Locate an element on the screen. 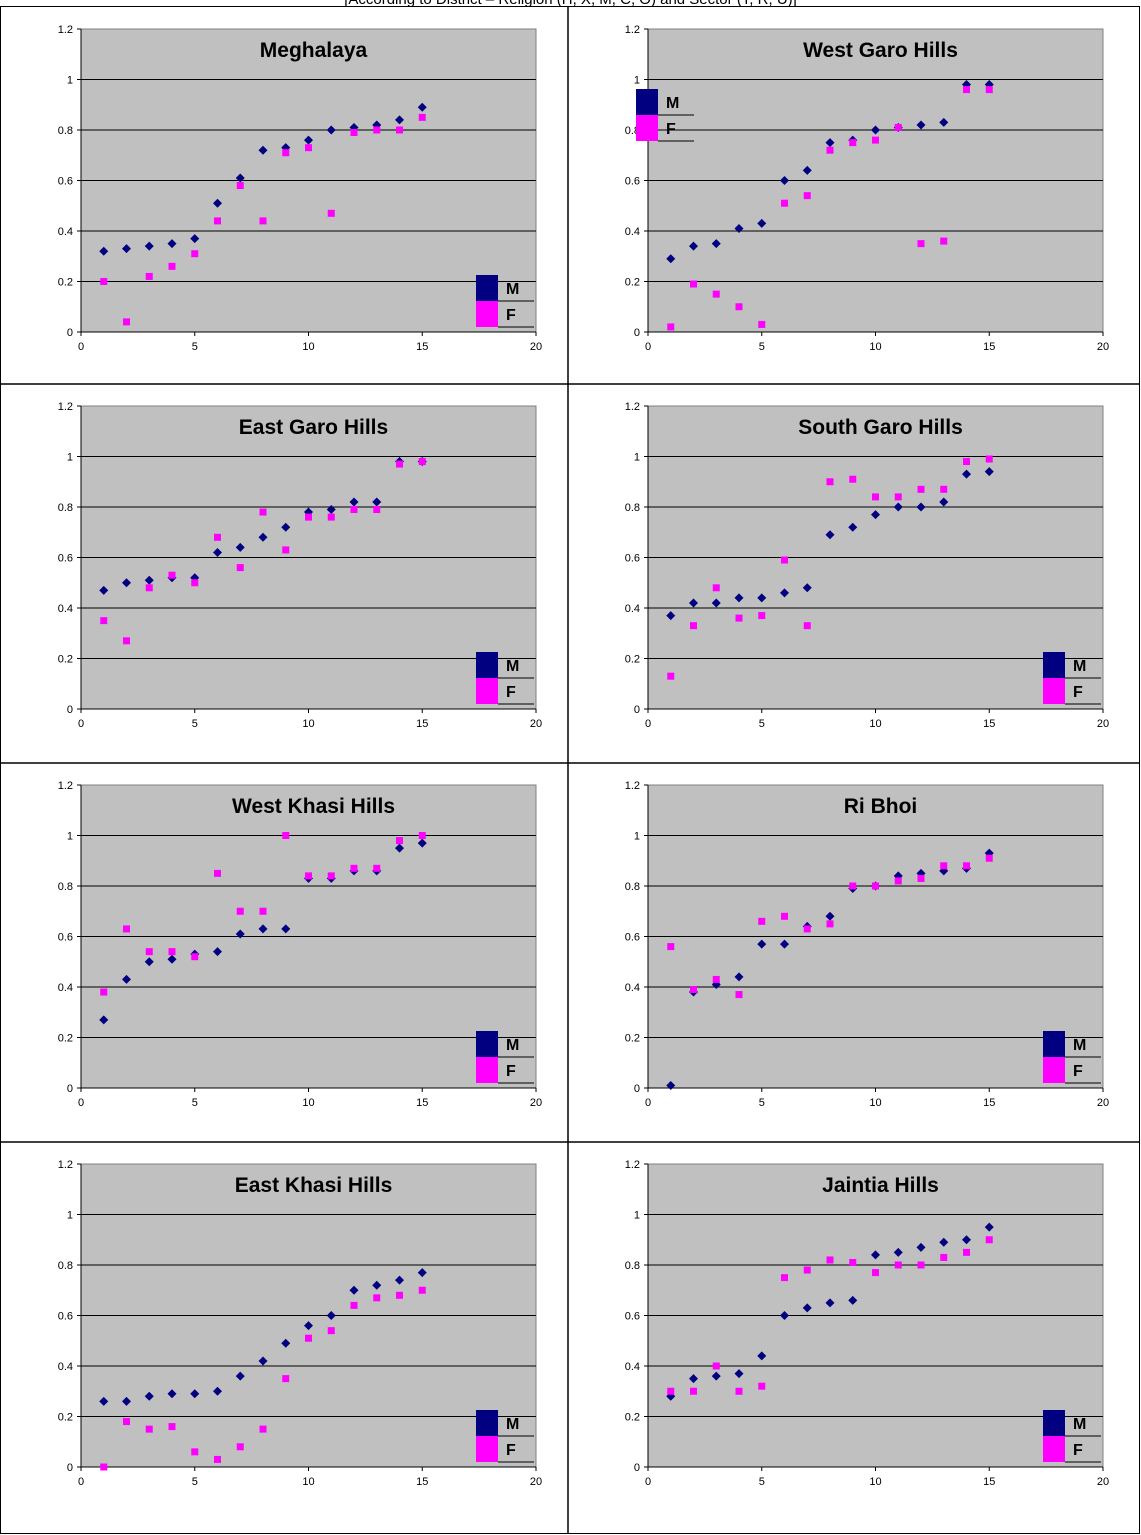 The width and height of the screenshot is (1141, 1535). legend-label: M is located at coordinates (1079, 666).